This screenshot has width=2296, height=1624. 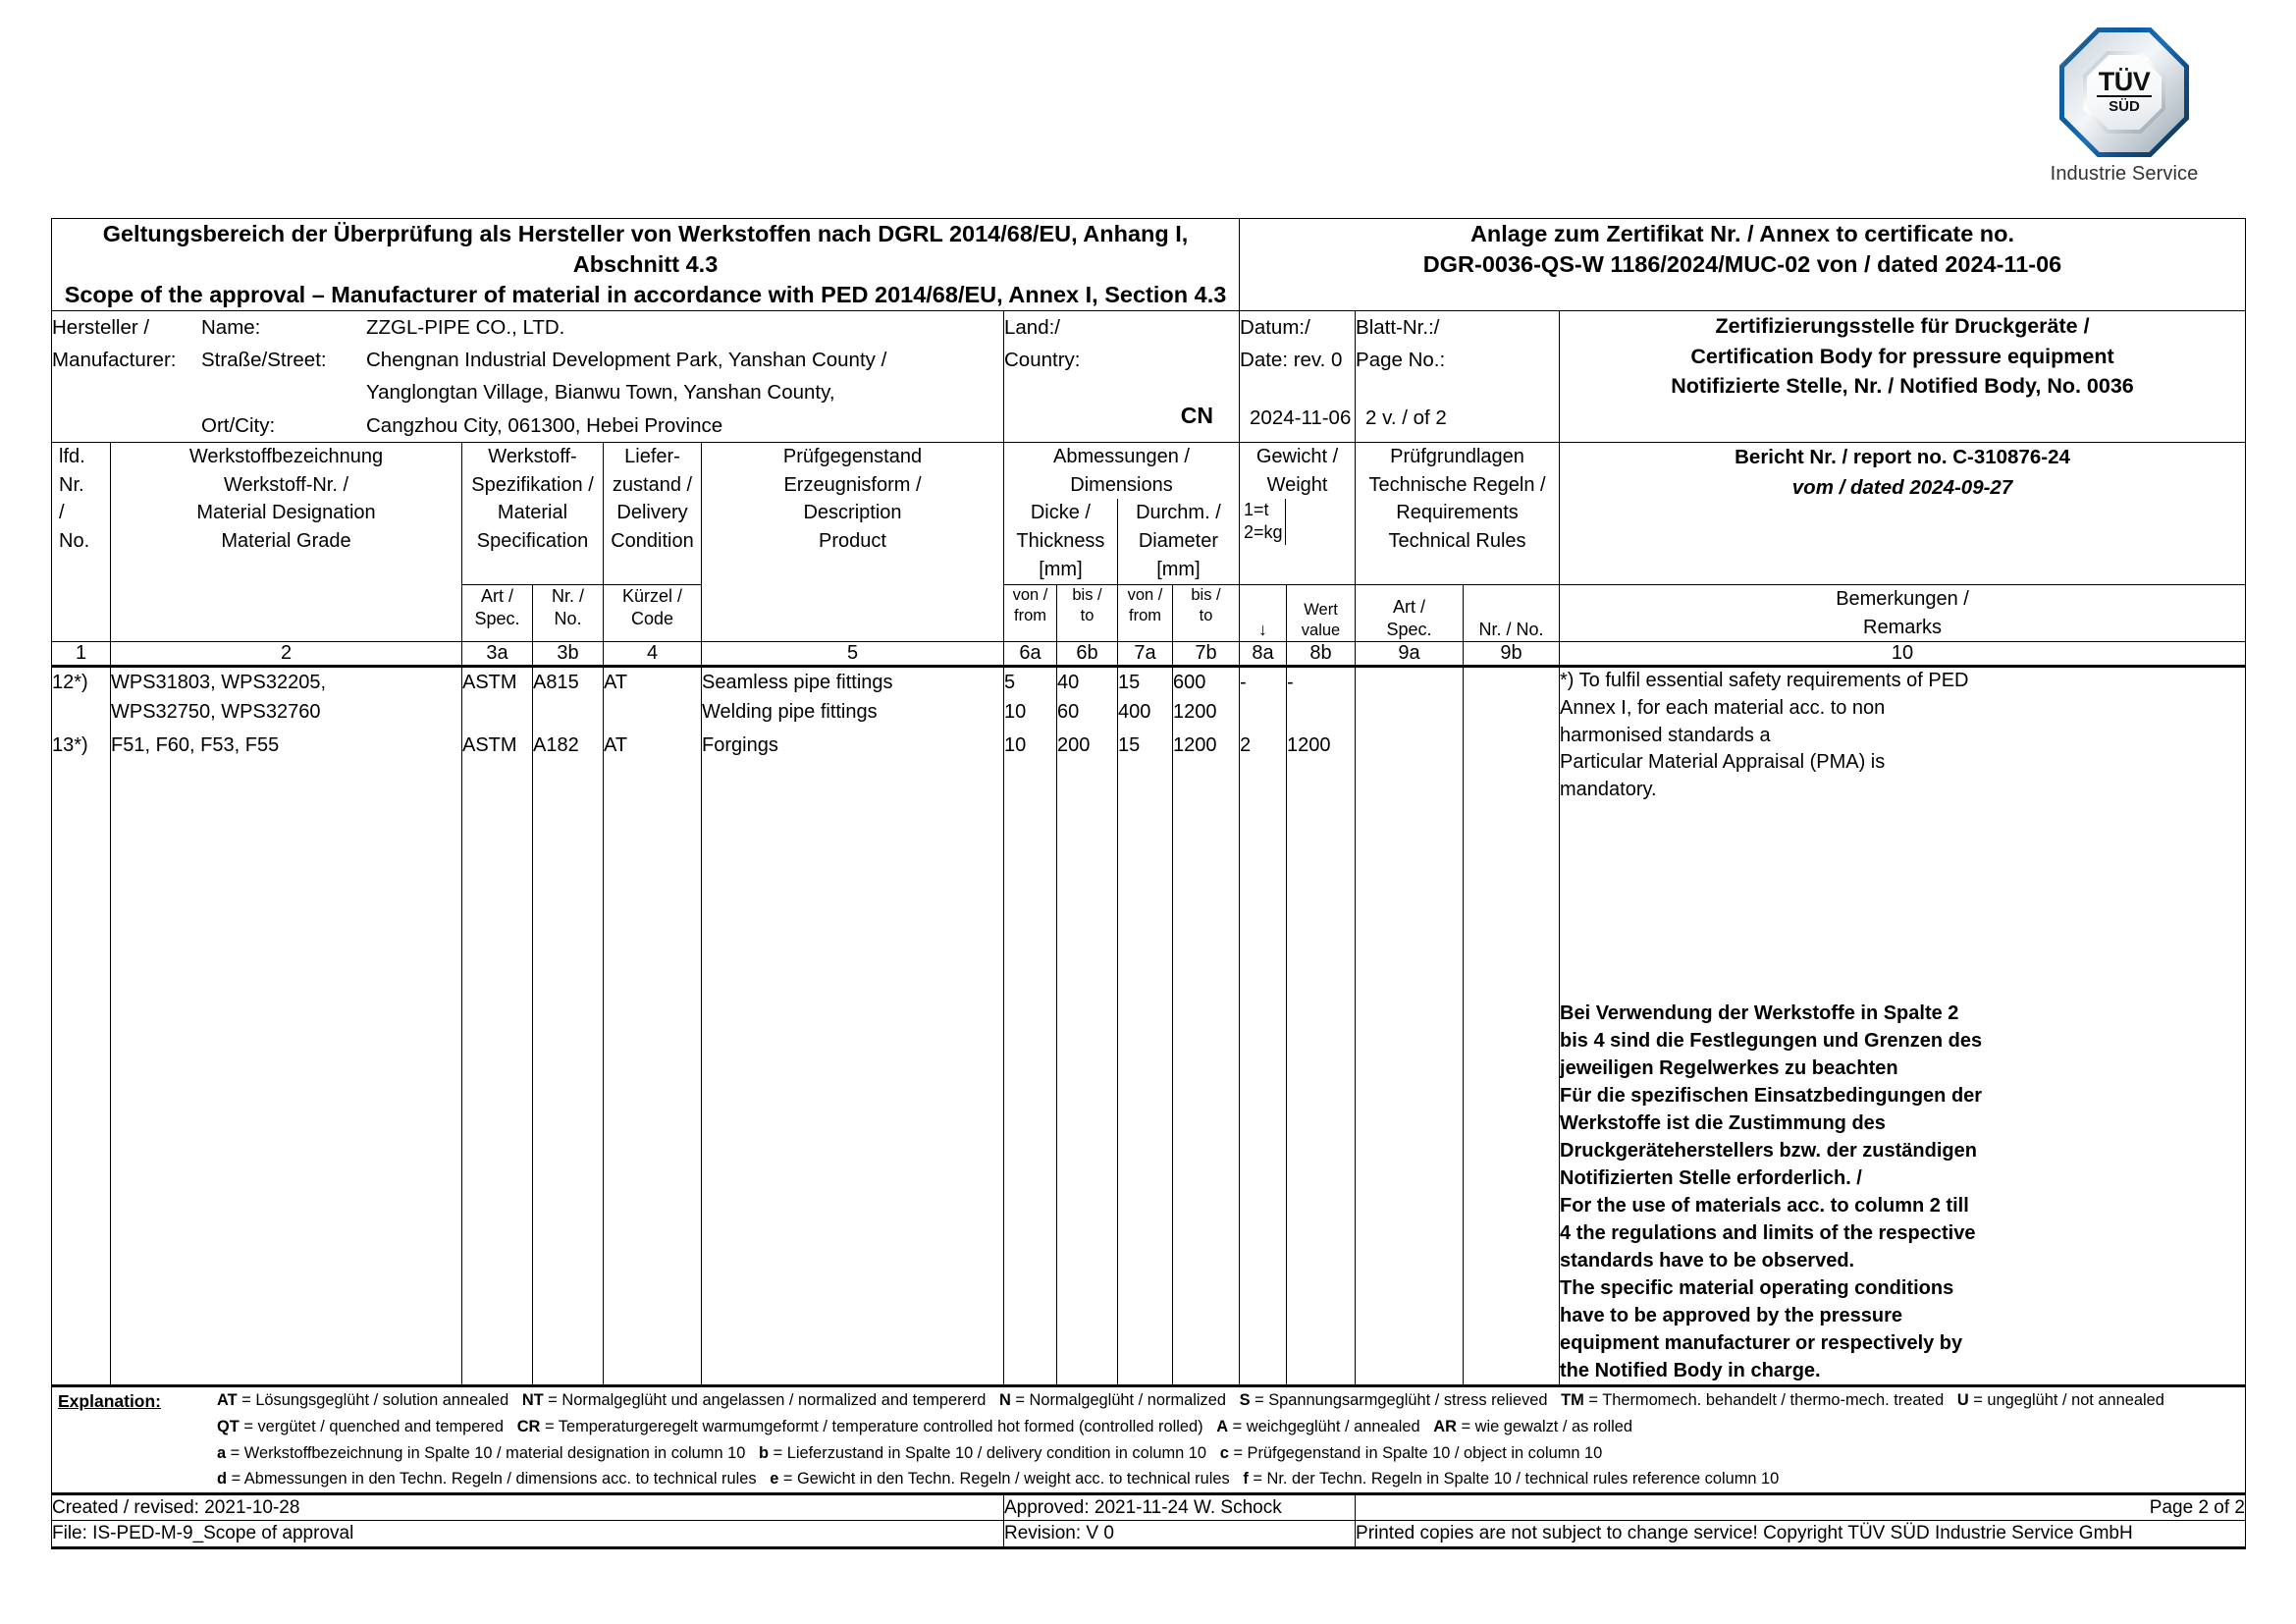 I want to click on column-number-row: 1 2 3a 3b 4 5 6a 6b 7a 7b 8a 8b 9a 9b 10, so click(x=1148, y=655).